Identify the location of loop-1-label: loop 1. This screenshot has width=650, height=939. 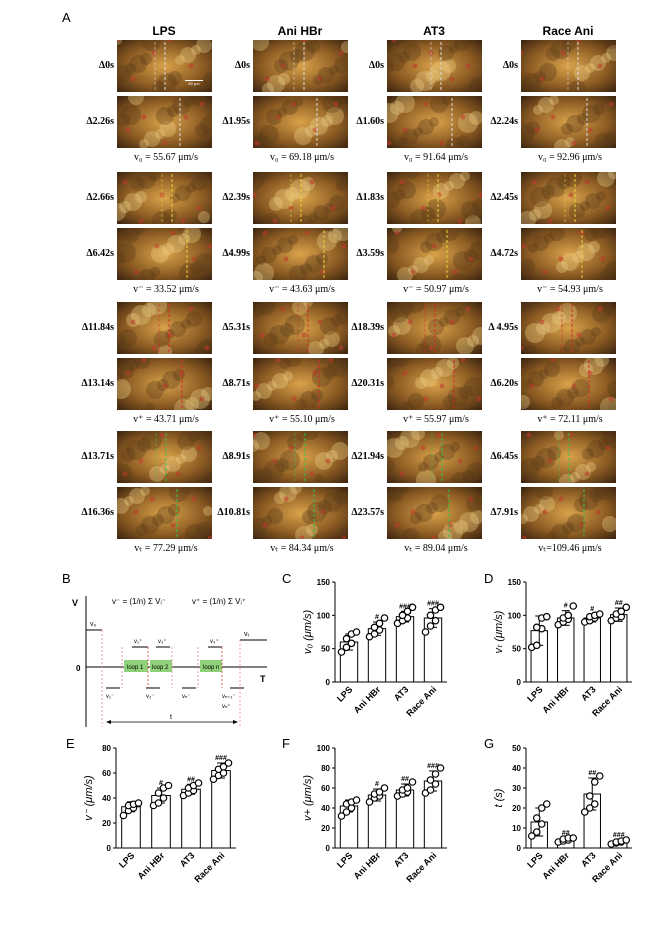
(135, 668).